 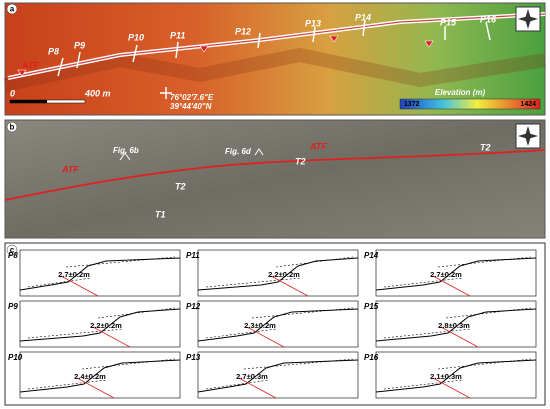 I want to click on profile-name: P8, so click(x=13, y=255).